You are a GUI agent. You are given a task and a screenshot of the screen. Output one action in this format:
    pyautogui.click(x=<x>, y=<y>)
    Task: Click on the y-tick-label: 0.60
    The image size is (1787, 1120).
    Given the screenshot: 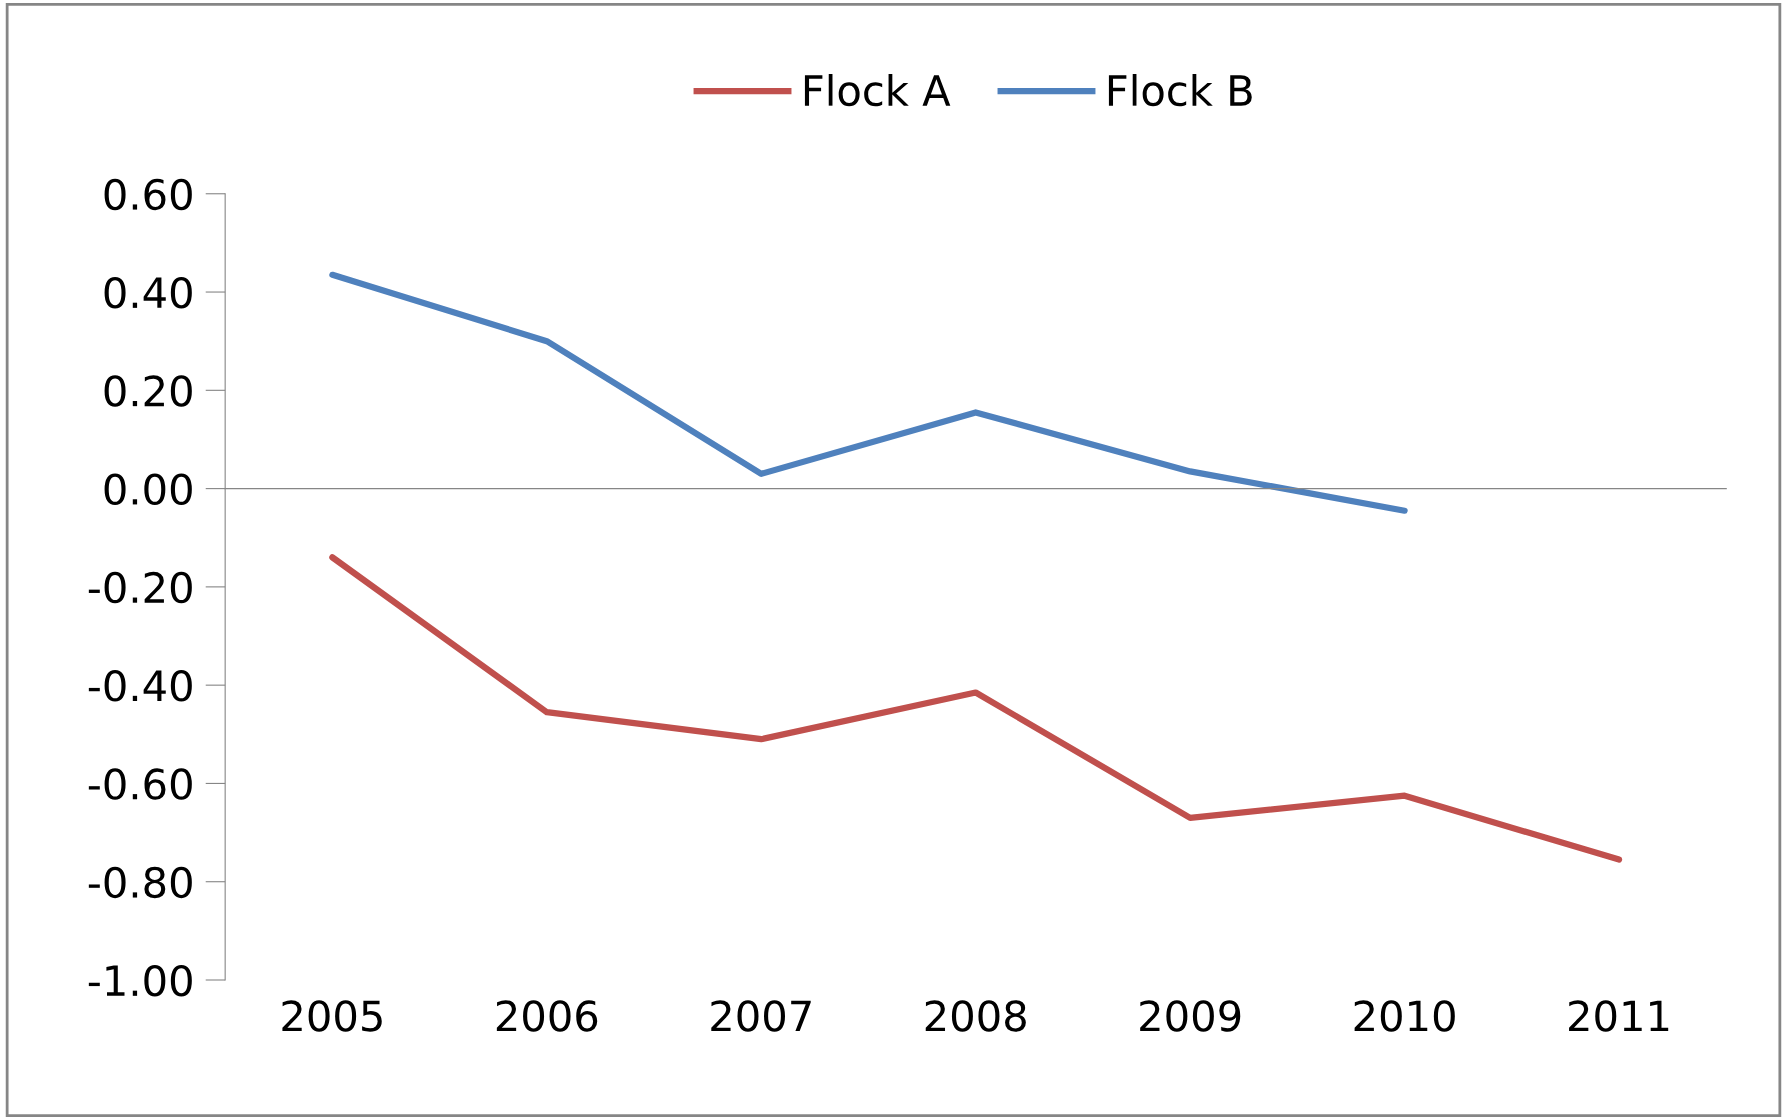 What is the action you would take?
    pyautogui.click(x=148, y=194)
    